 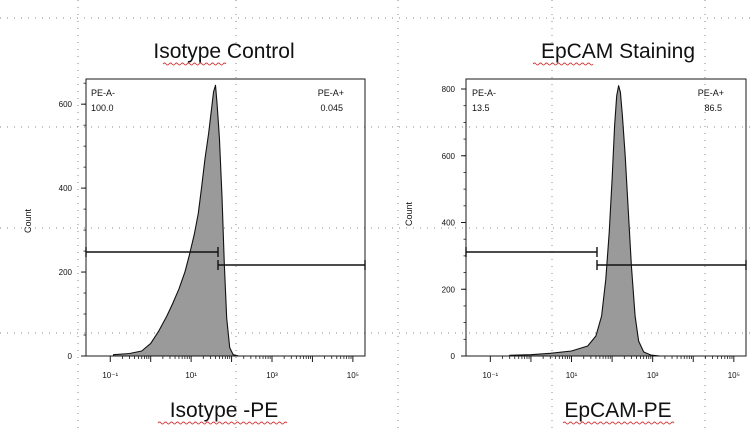 I want to click on gate-labels-0: PE-A- 100.0 PE-A+ 0.045, so click(x=217, y=100).